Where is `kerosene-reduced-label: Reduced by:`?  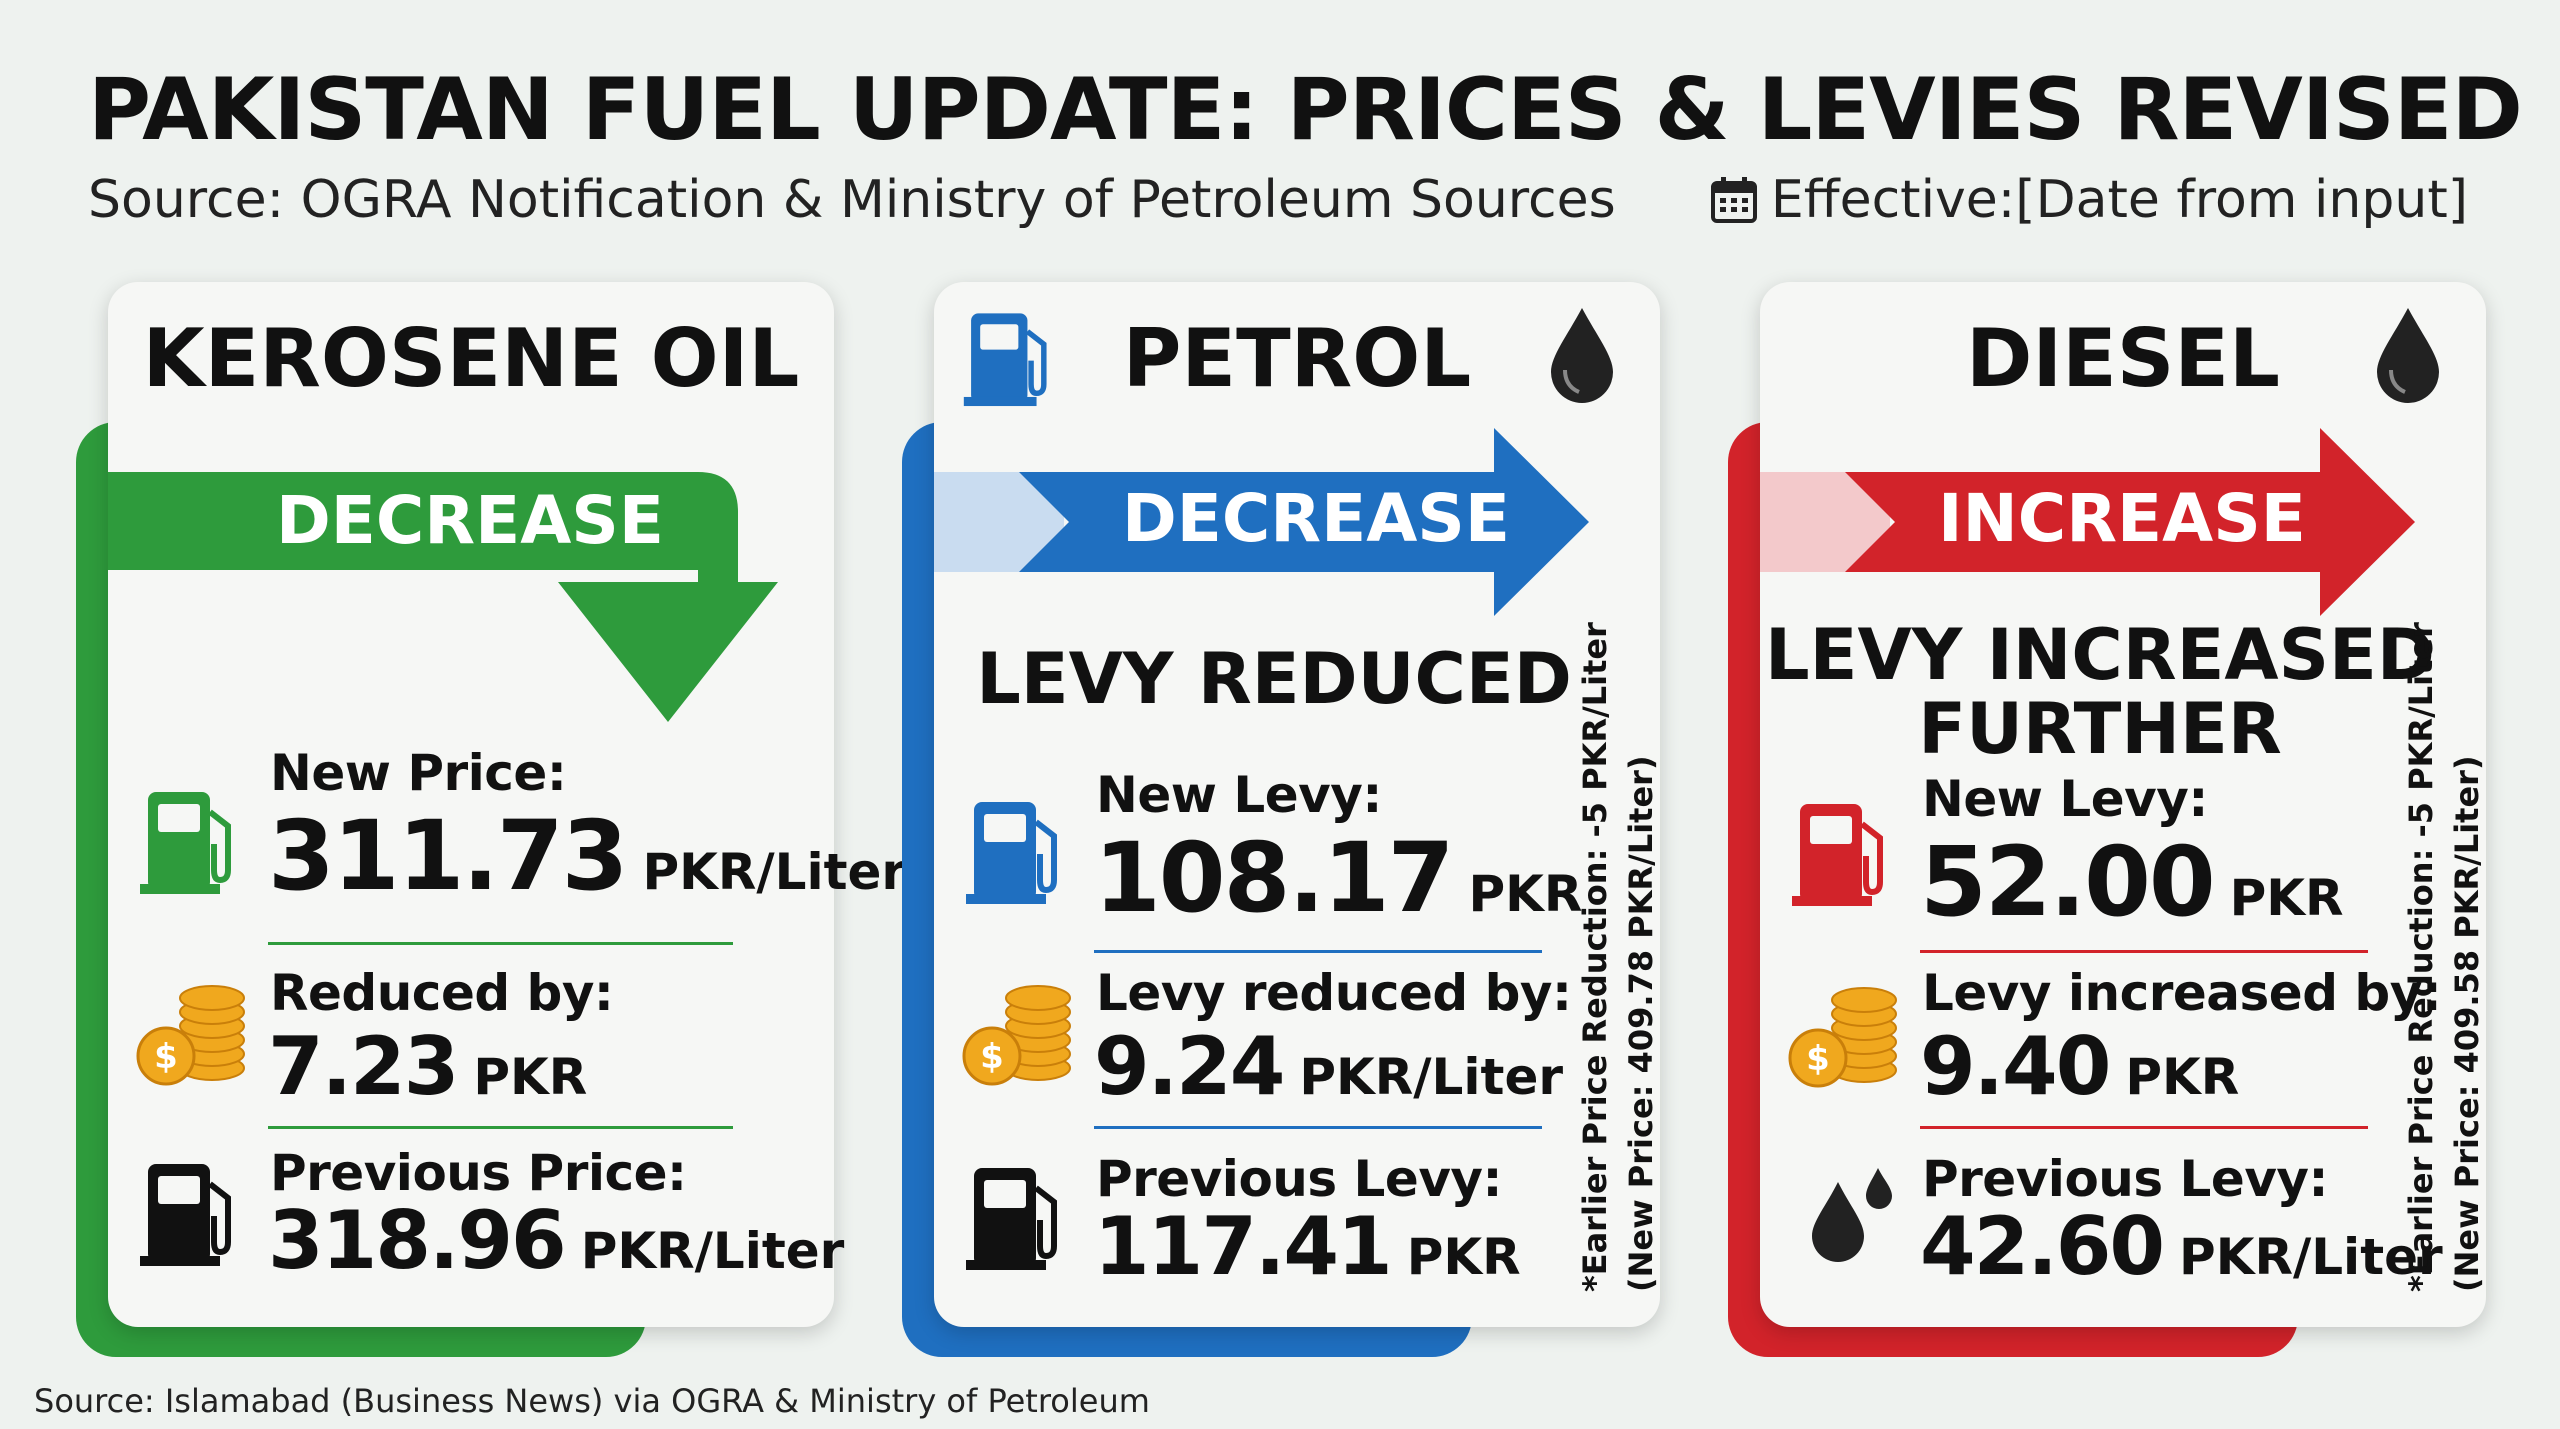 kerosene-reduced-label: Reduced by: is located at coordinates (442, 993).